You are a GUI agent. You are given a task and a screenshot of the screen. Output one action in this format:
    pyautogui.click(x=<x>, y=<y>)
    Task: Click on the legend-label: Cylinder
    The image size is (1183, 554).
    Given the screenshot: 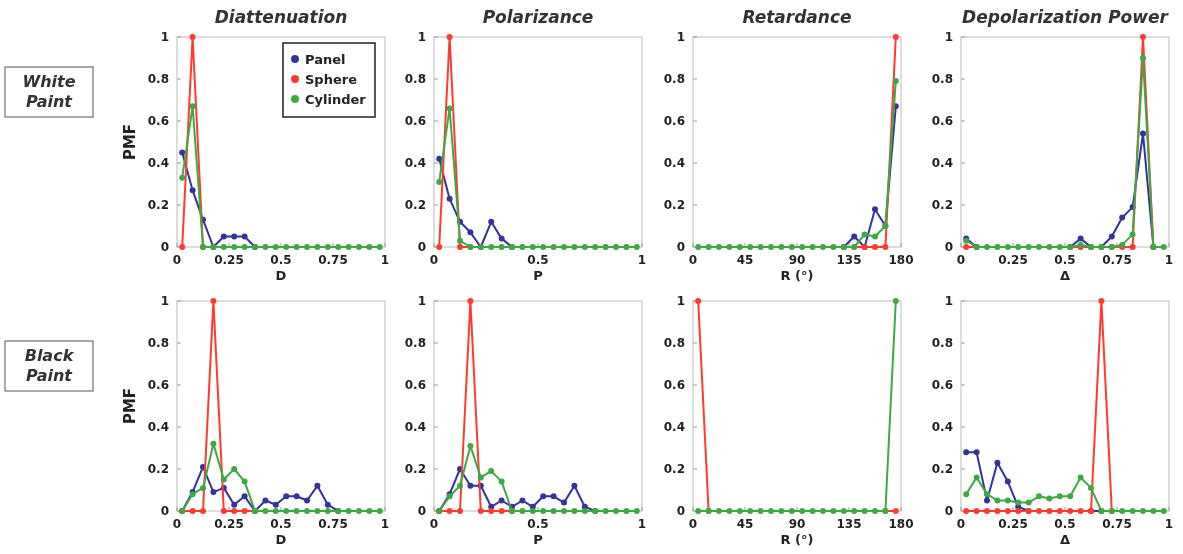 What is the action you would take?
    pyautogui.click(x=336, y=99)
    